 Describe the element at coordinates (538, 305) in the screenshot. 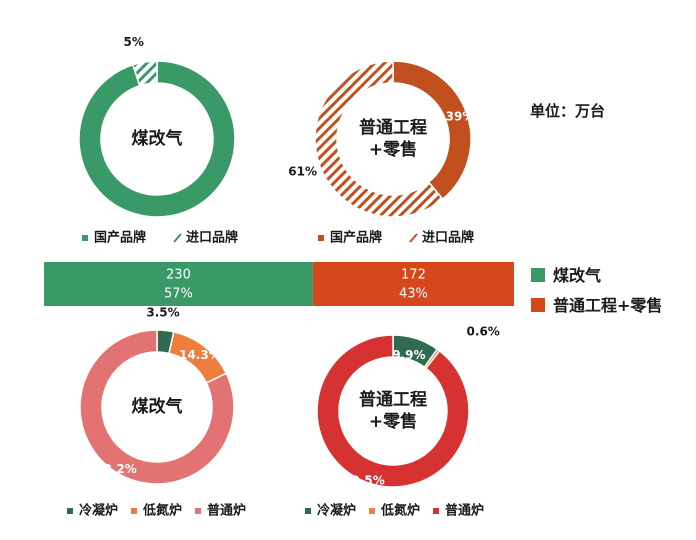

I see `legend-swatch-red` at that location.